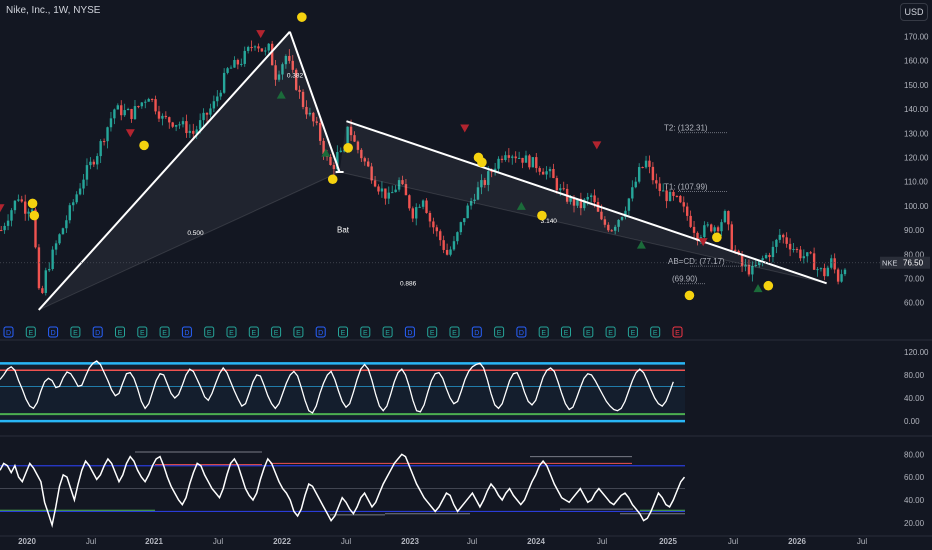 The width and height of the screenshot is (932, 550). I want to click on pattern-leg-a-b, so click(314, 102).